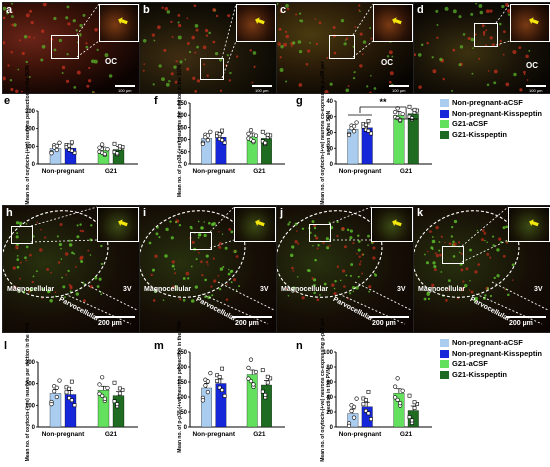  I want to click on chart-svg: 0 50 100 150 200 250 Non-pregnant G21, so click(231, 138).